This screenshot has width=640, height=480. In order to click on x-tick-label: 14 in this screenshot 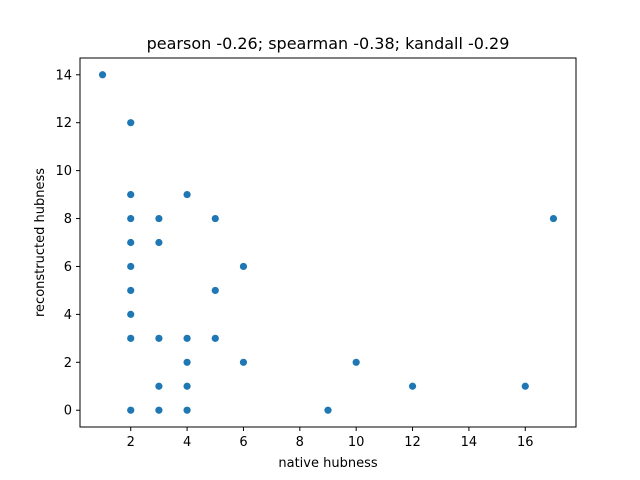, I will do `click(469, 442)`.